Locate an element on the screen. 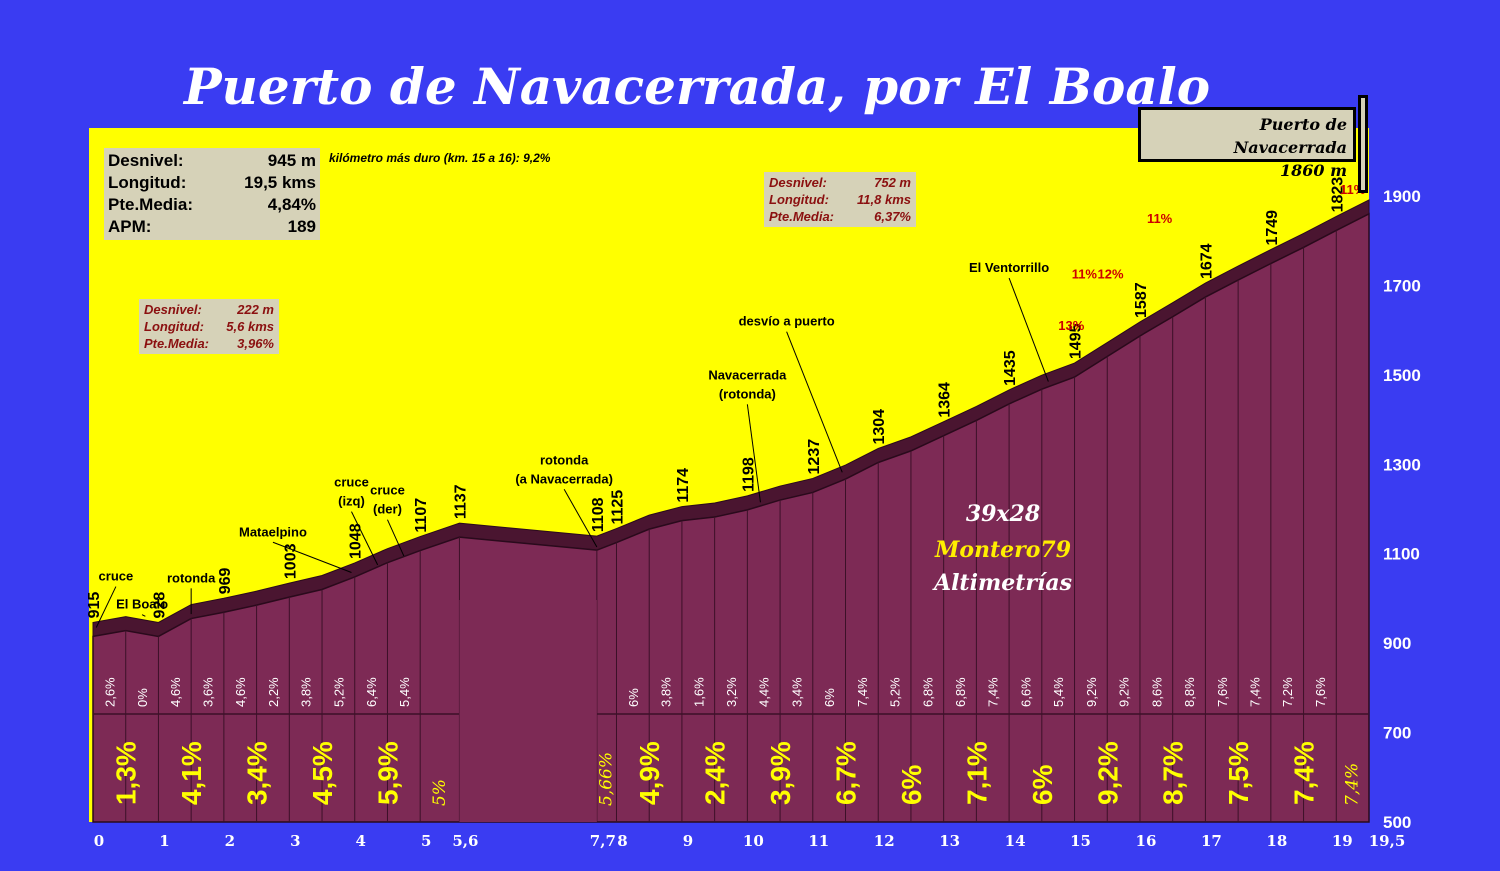  half-km-gradient-label: 3,6% is located at coordinates (208, 692).